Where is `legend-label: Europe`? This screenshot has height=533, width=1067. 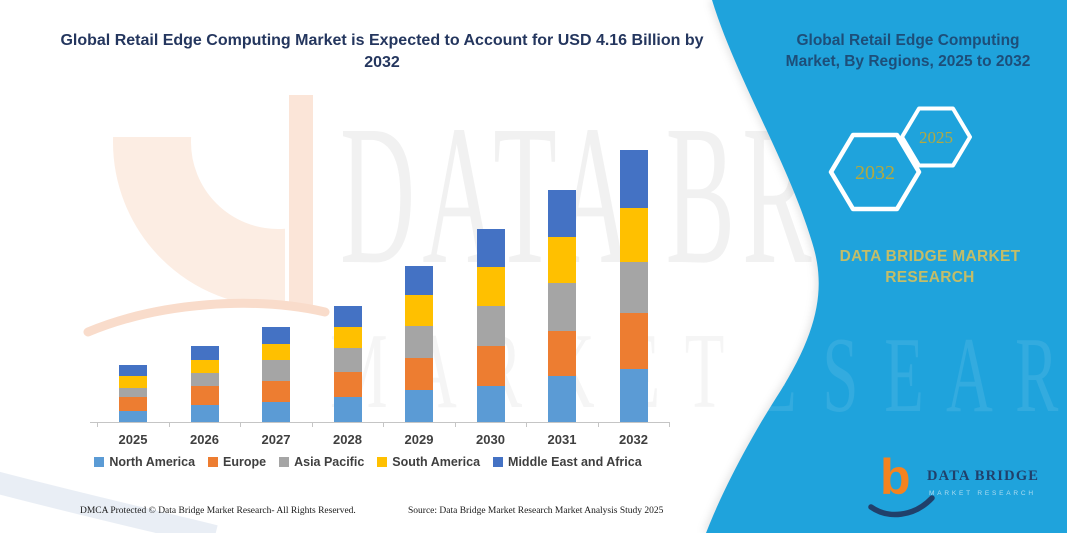 legend-label: Europe is located at coordinates (245, 462).